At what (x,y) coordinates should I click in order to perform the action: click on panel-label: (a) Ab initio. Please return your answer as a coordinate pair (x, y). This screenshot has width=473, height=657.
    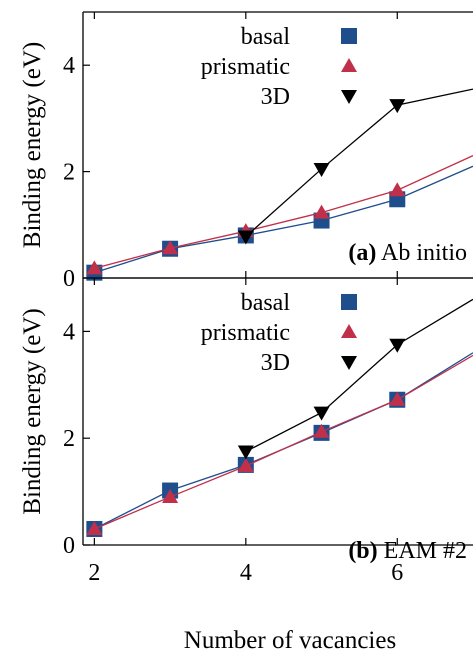
    Looking at the image, I should click on (407, 253).